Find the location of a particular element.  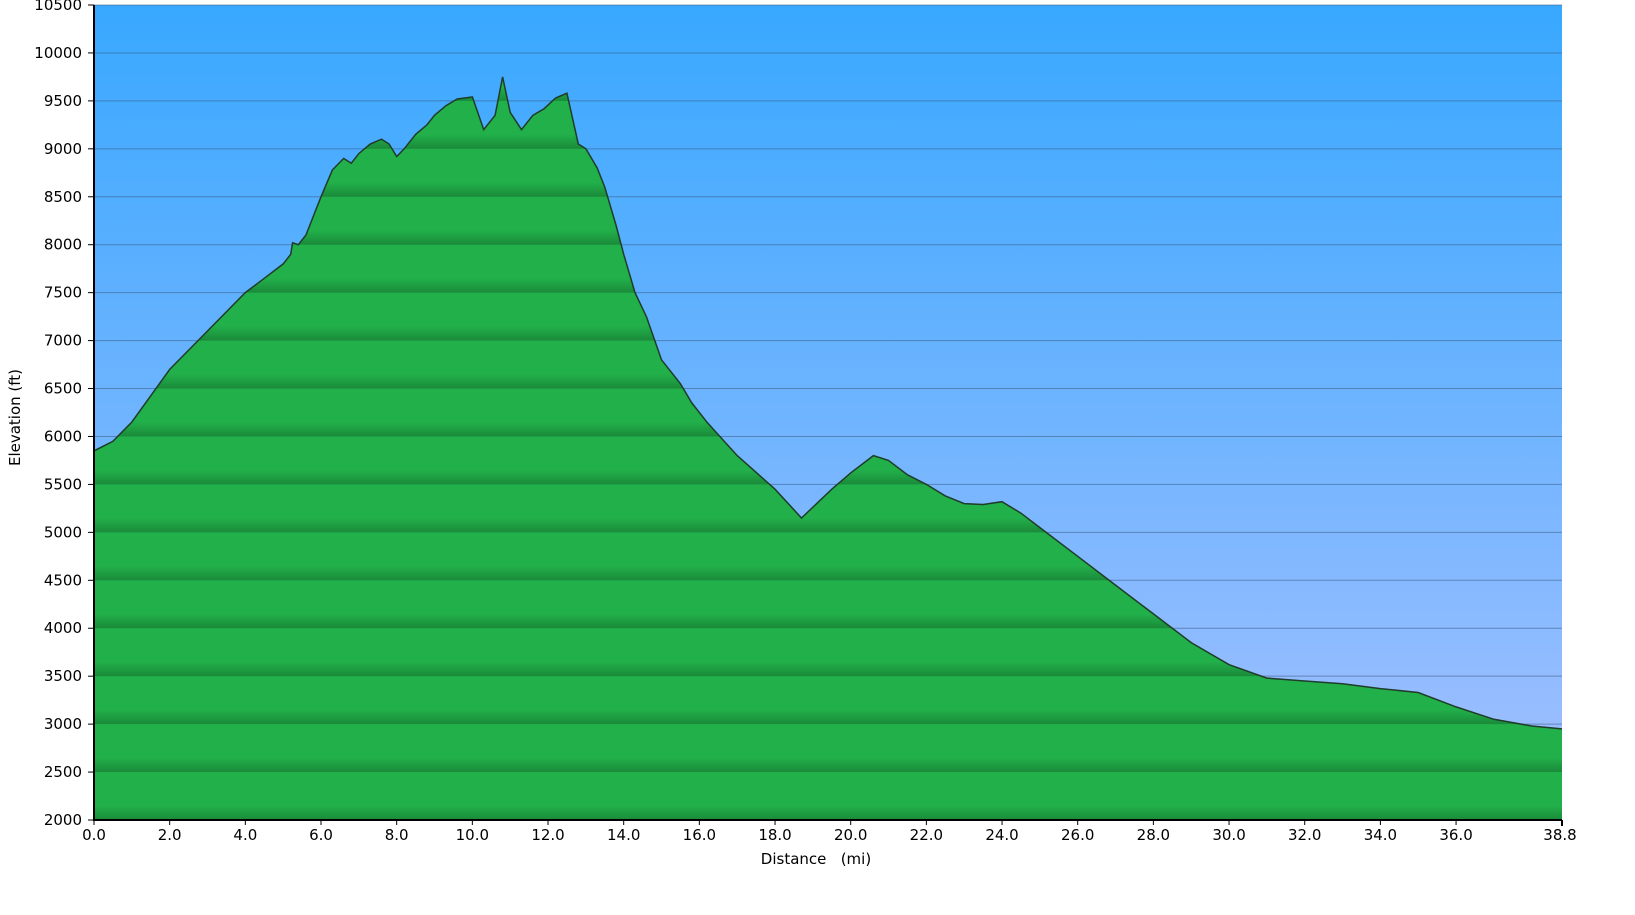

y-tick-label: 2000 is located at coordinates (63, 820).